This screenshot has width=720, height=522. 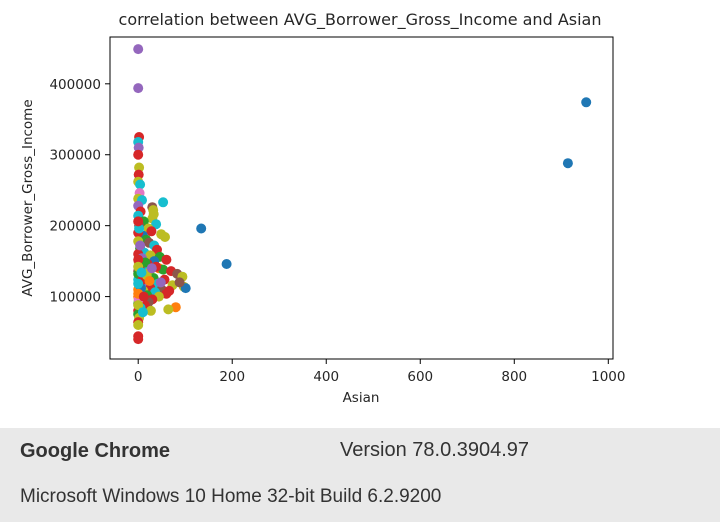 What do you see at coordinates (232, 377) in the screenshot?
I see `x-tick-label: 200` at bounding box center [232, 377].